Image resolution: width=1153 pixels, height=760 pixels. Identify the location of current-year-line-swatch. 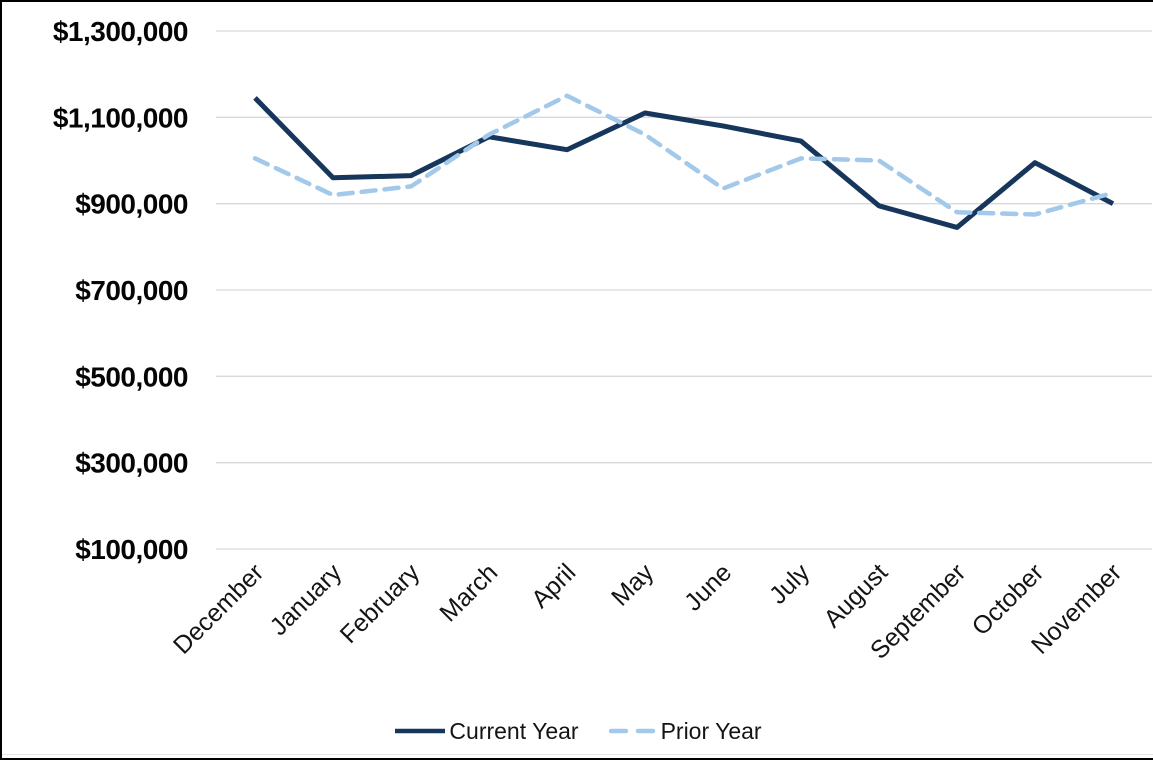
(420, 731).